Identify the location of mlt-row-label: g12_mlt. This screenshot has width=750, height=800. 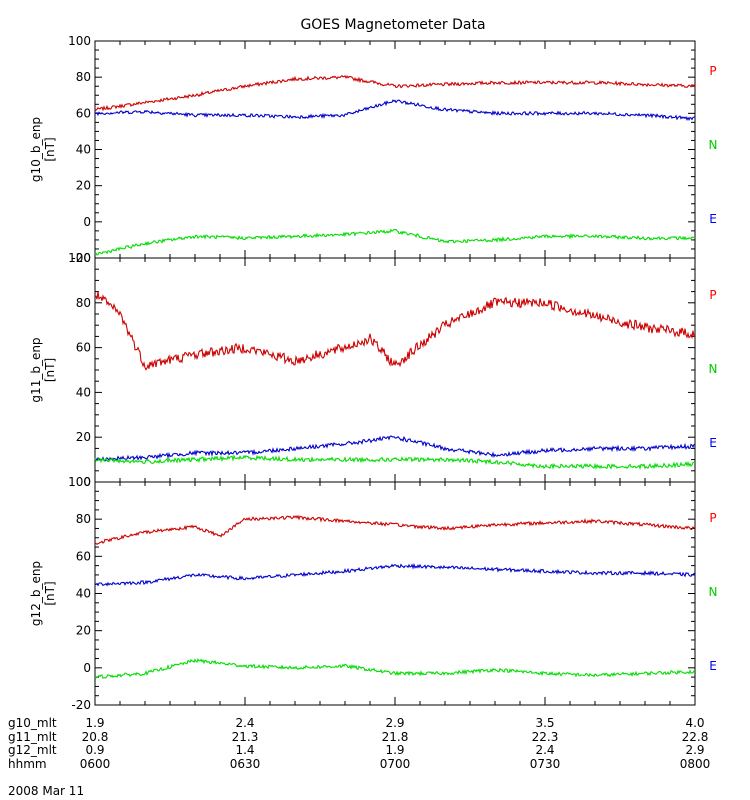
(32, 750).